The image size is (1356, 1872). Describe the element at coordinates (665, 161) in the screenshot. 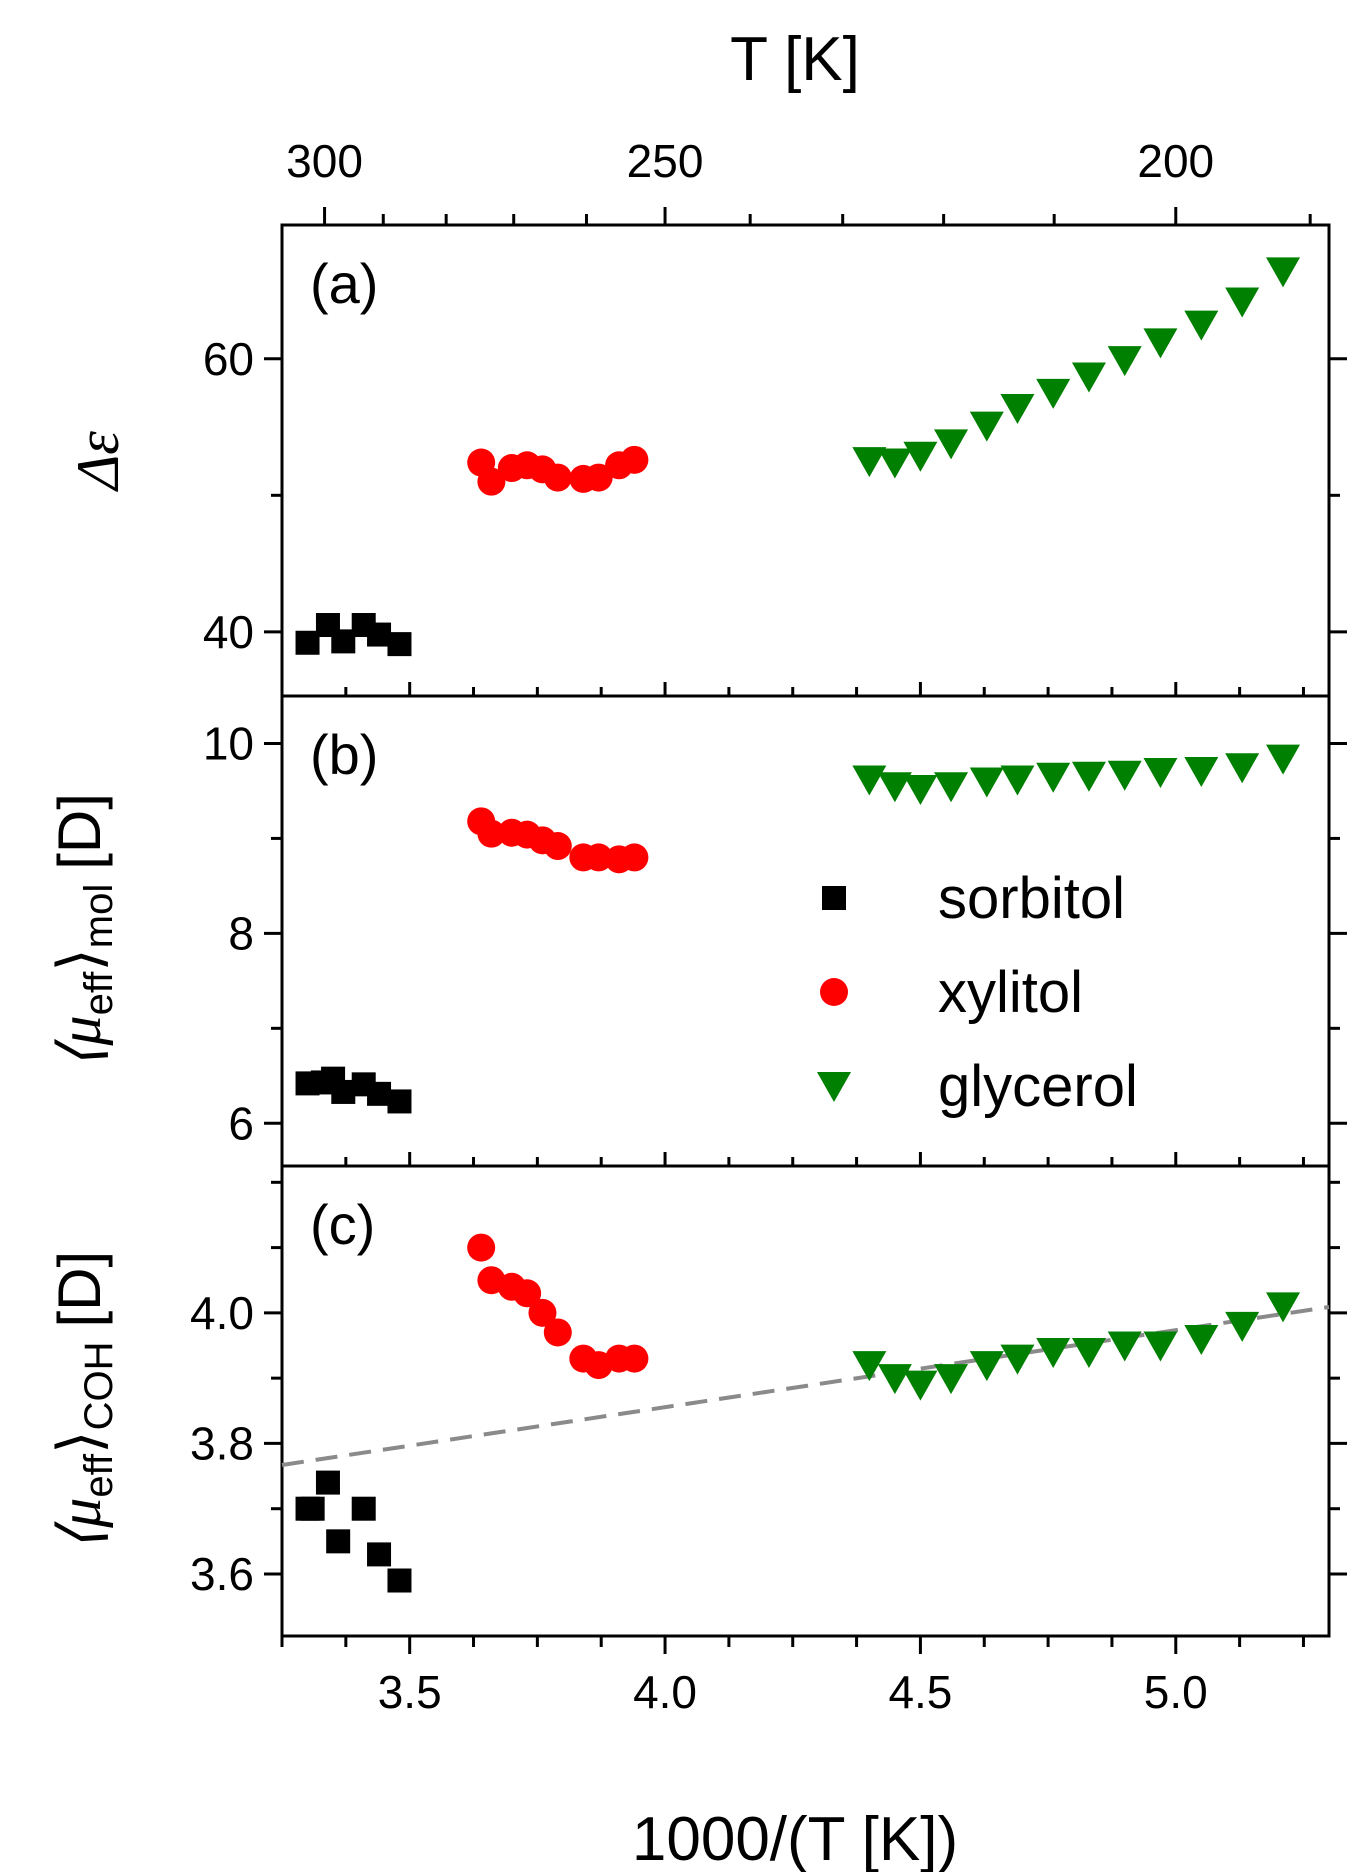

I see `top-tick-label: 250` at that location.